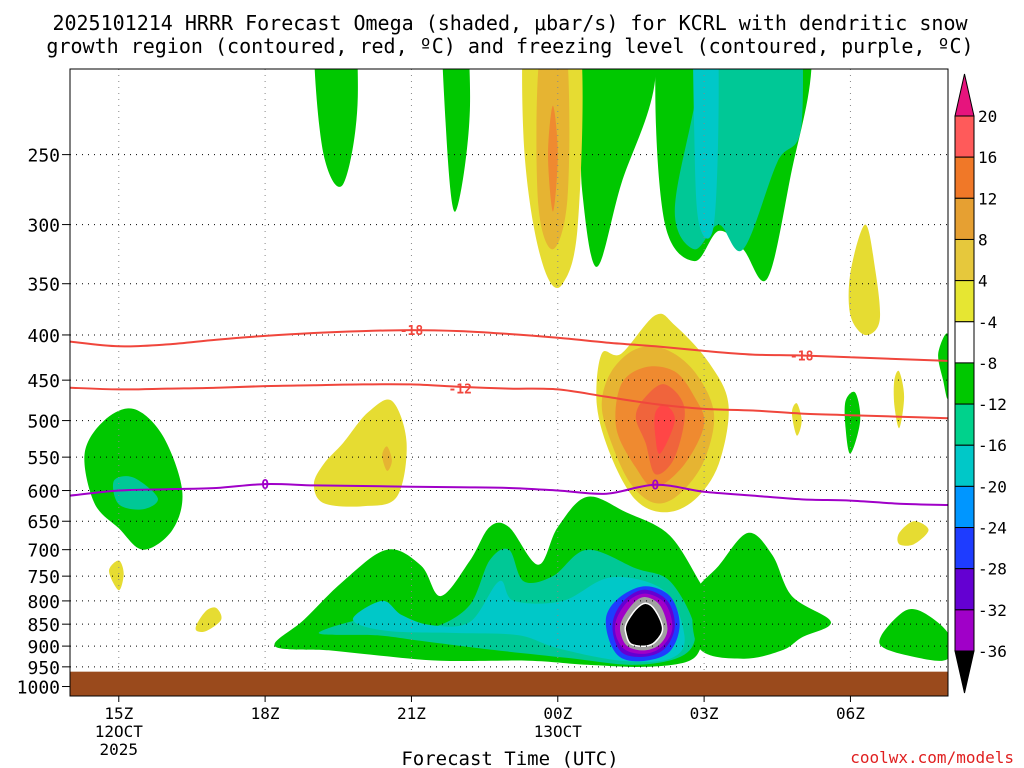  I want to click on y-tick-label-1000: 1000, so click(38, 688).